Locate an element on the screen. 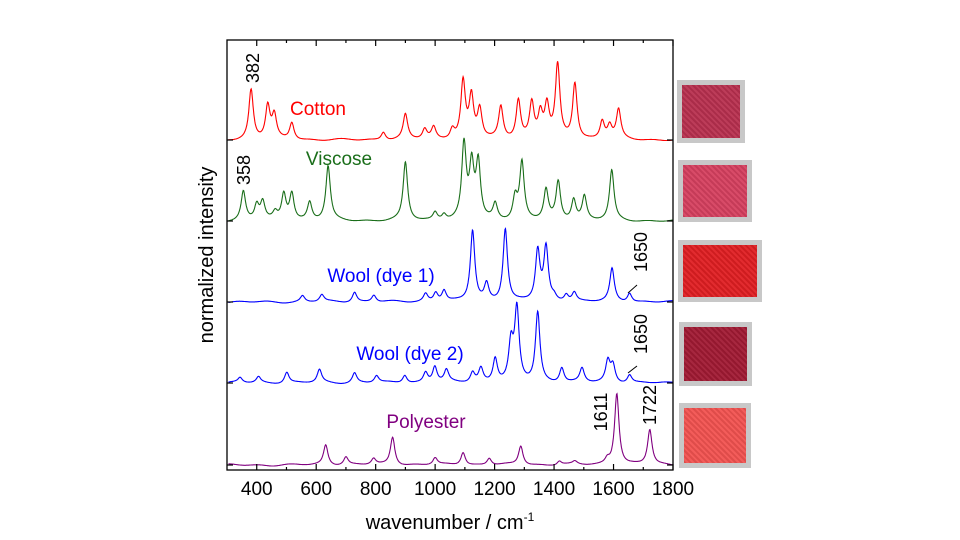 This screenshot has width=960, height=540. x-axis-label-text: wavenumber / cm is located at coordinates (444, 523).